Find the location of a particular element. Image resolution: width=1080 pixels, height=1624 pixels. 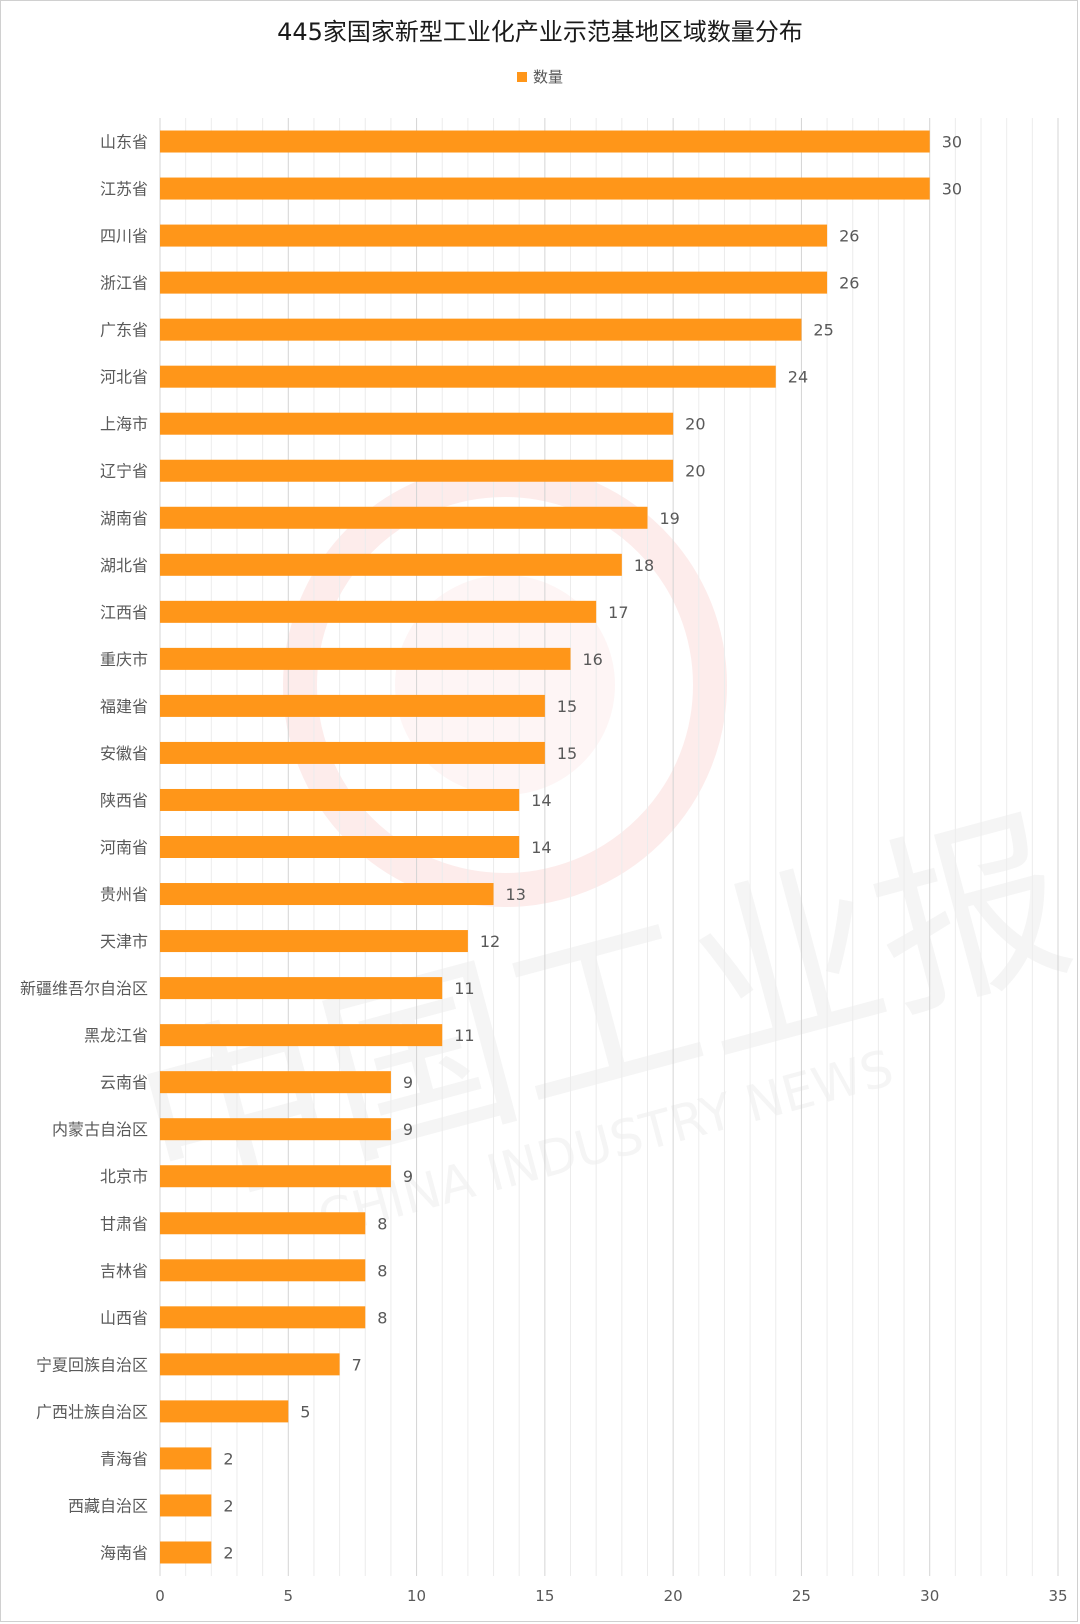

category-label: 西藏自治区 is located at coordinates (108, 1505).